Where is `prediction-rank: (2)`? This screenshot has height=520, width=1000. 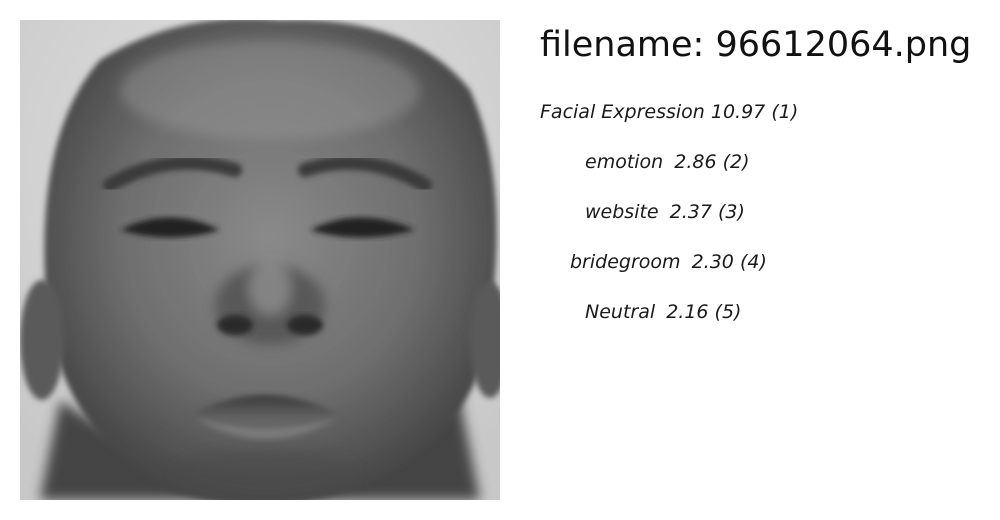
prediction-rank: (2) is located at coordinates (736, 162).